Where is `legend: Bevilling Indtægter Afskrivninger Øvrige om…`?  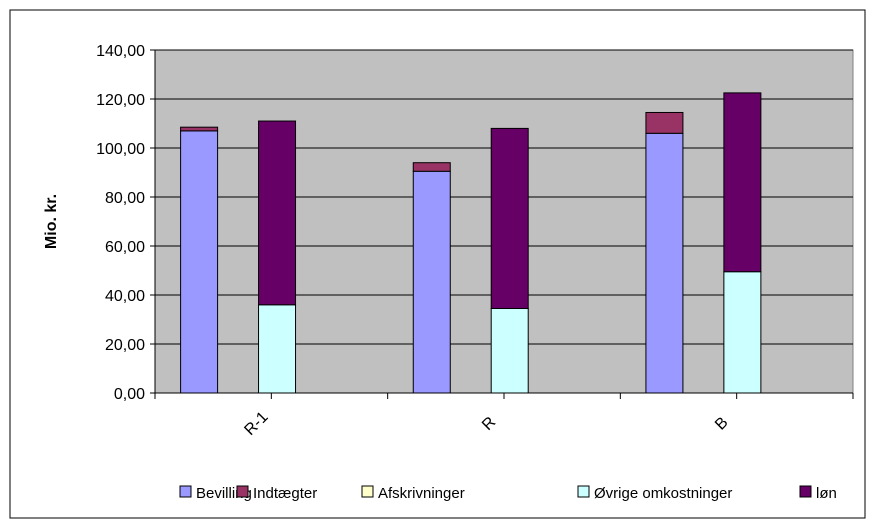 legend: Bevilling Indtægter Afskrivninger Øvrige om… is located at coordinates (508, 493).